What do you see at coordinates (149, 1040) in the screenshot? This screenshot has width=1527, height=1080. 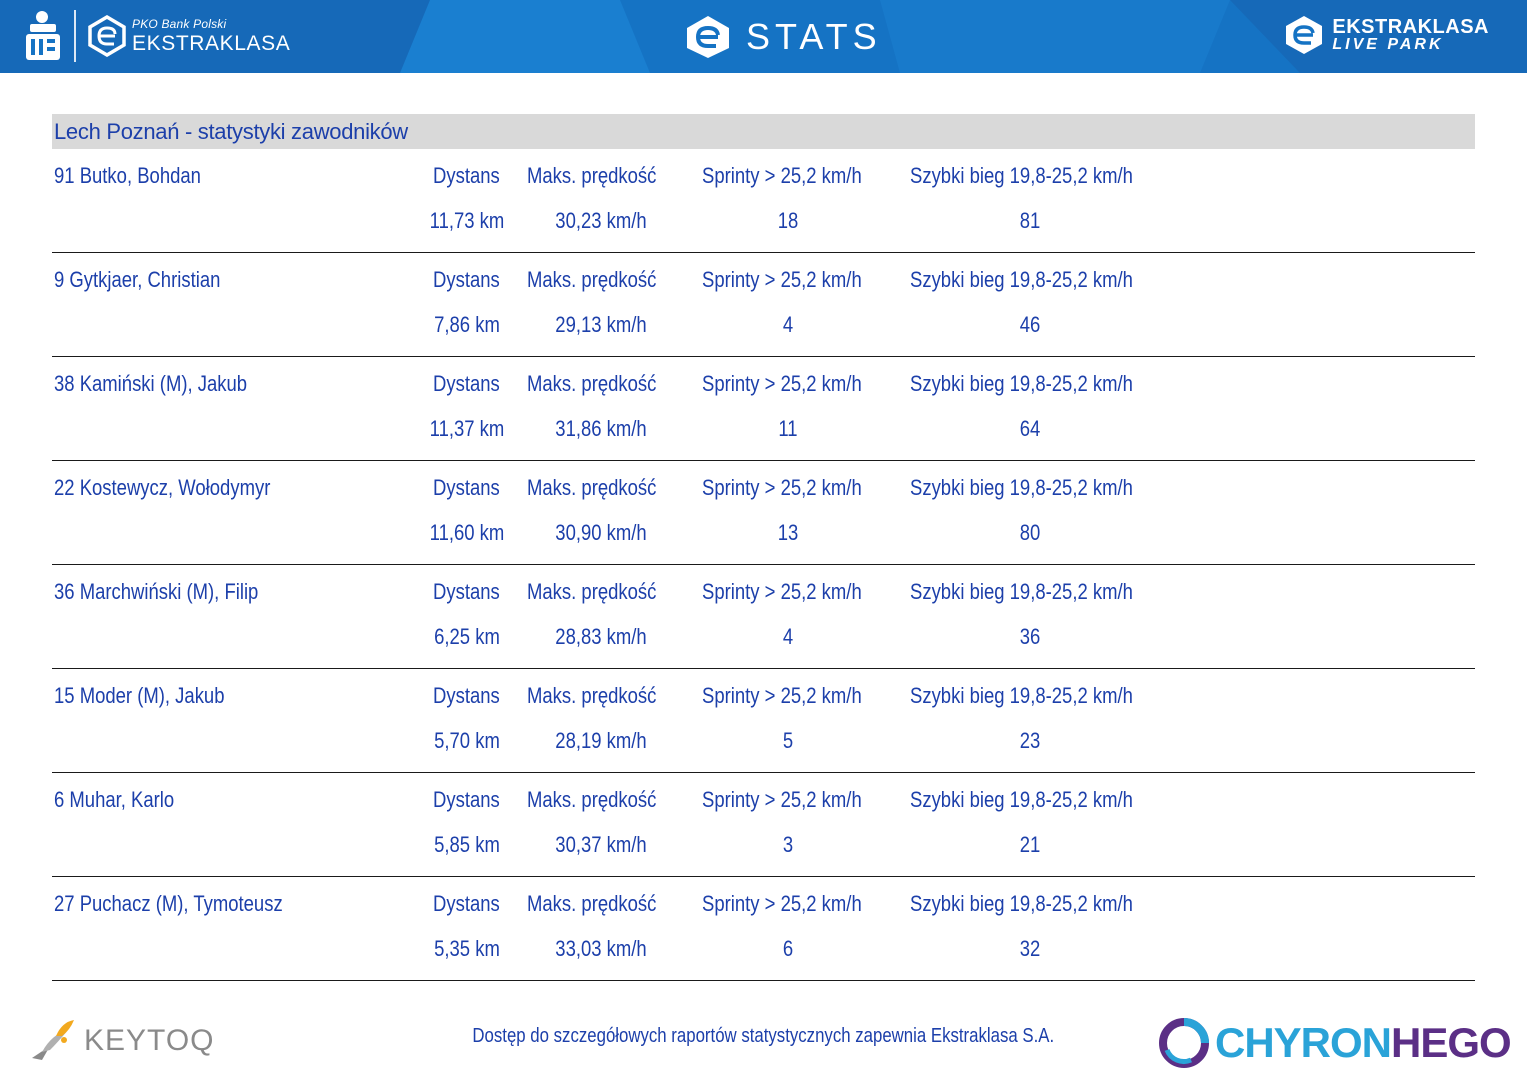 I see `keytoq-text: KEYTOQ` at bounding box center [149, 1040].